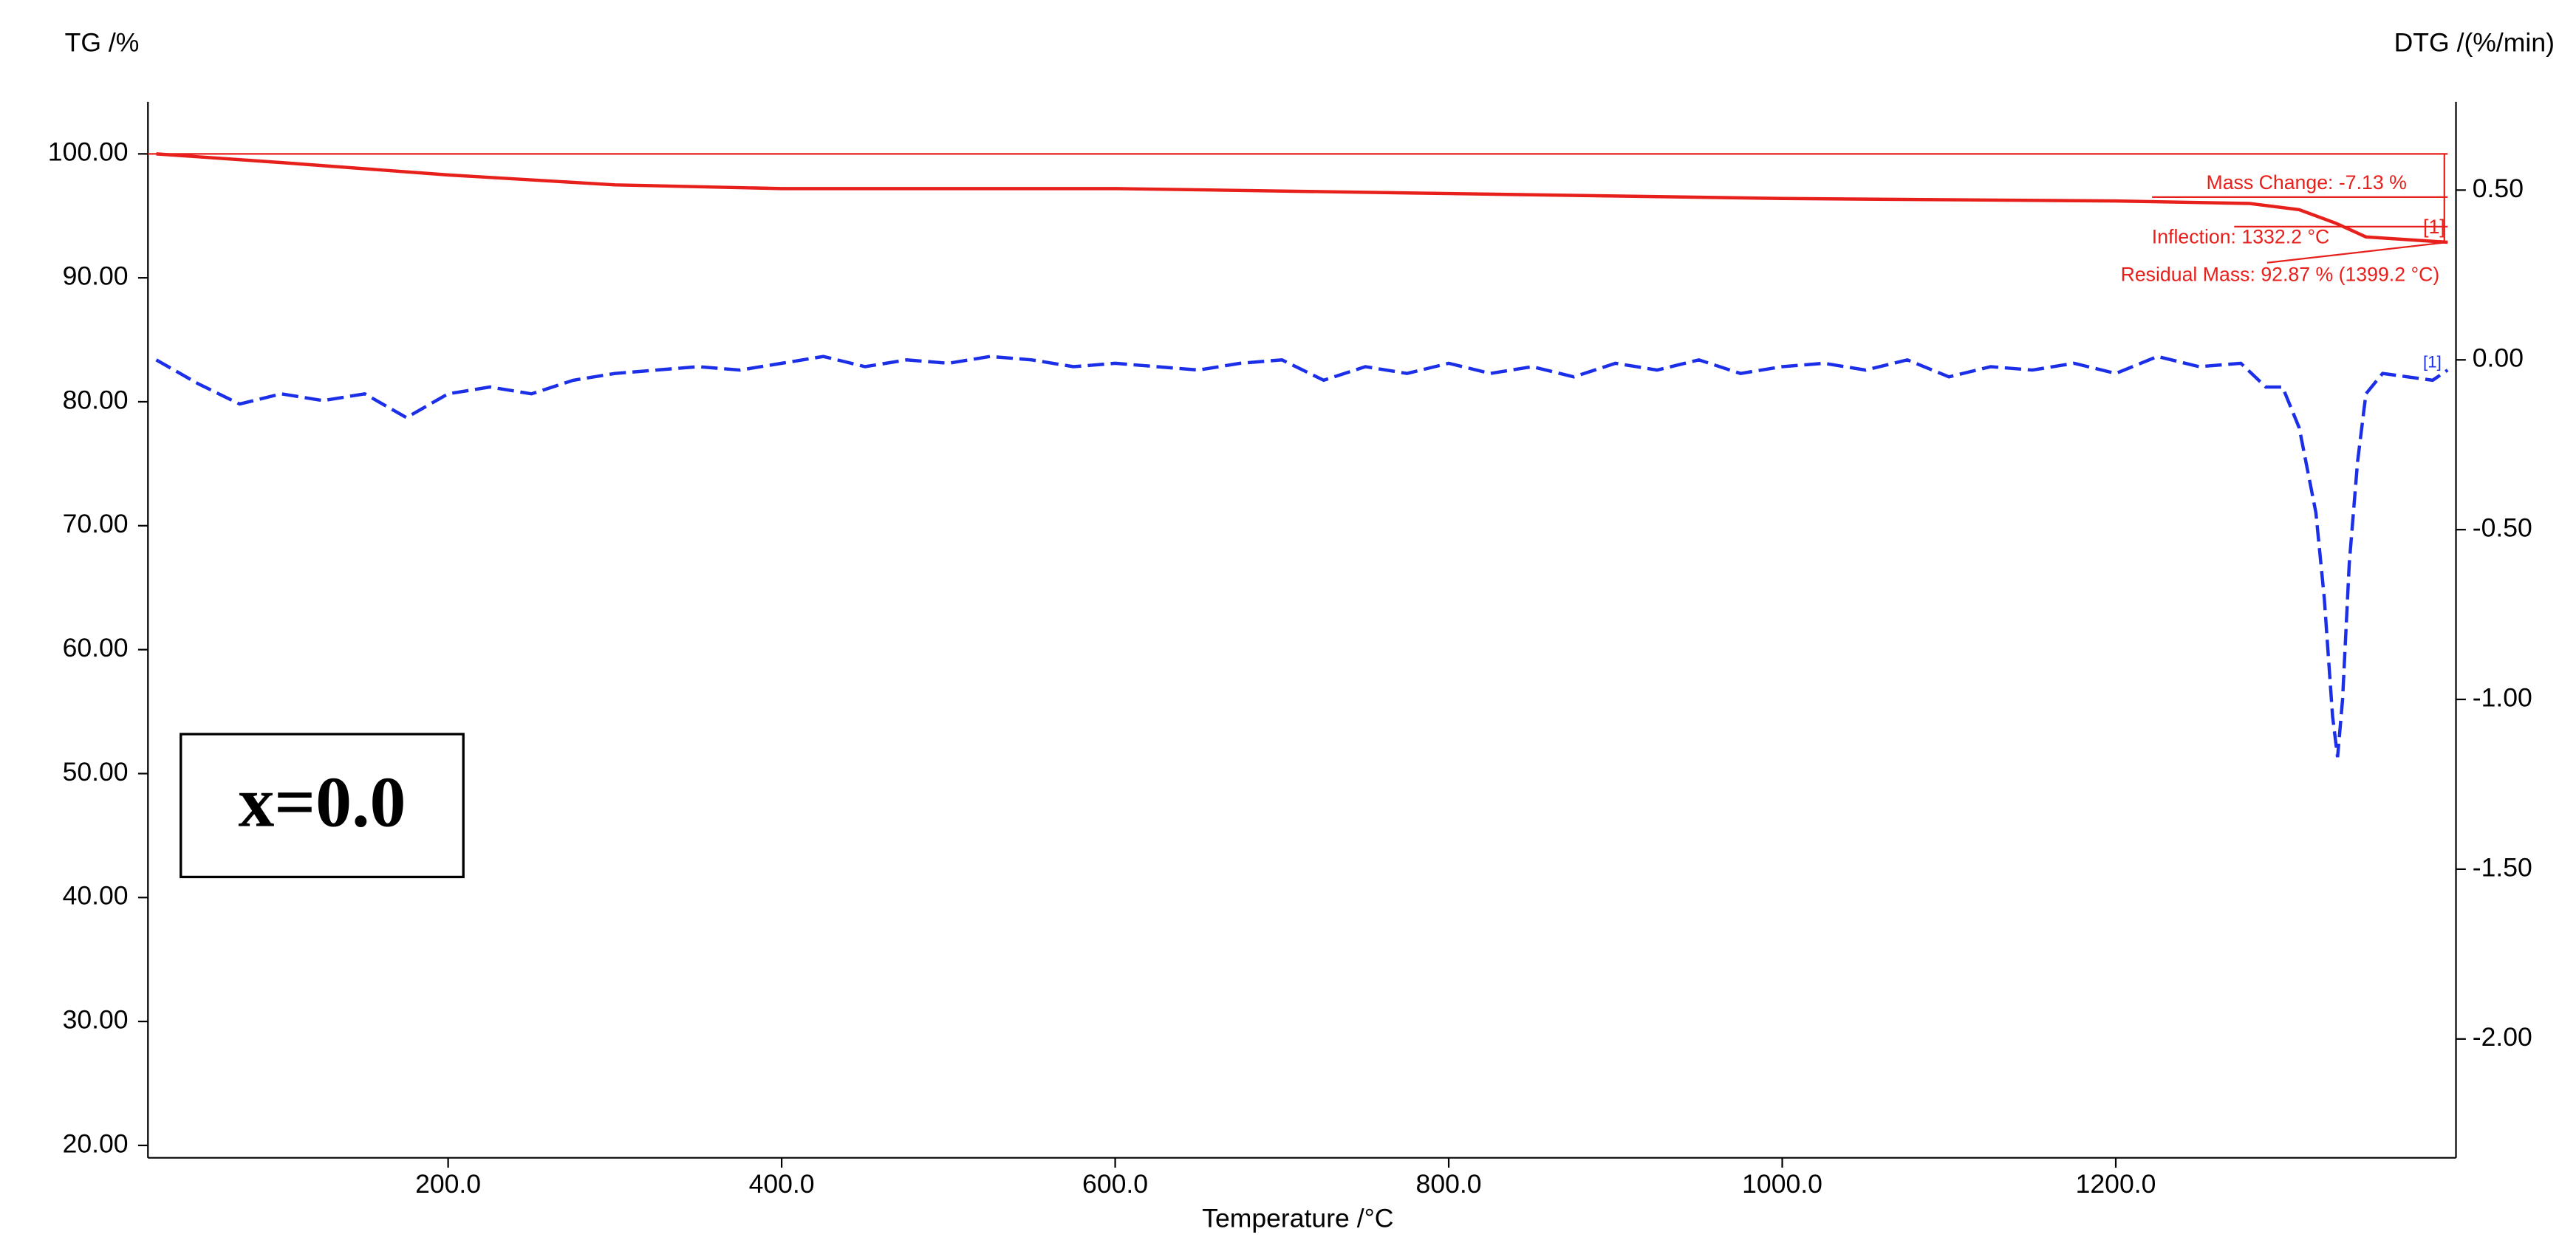 Image resolution: width=2576 pixels, height=1257 pixels. I want to click on y-tick-label: 40.00, so click(96, 896).